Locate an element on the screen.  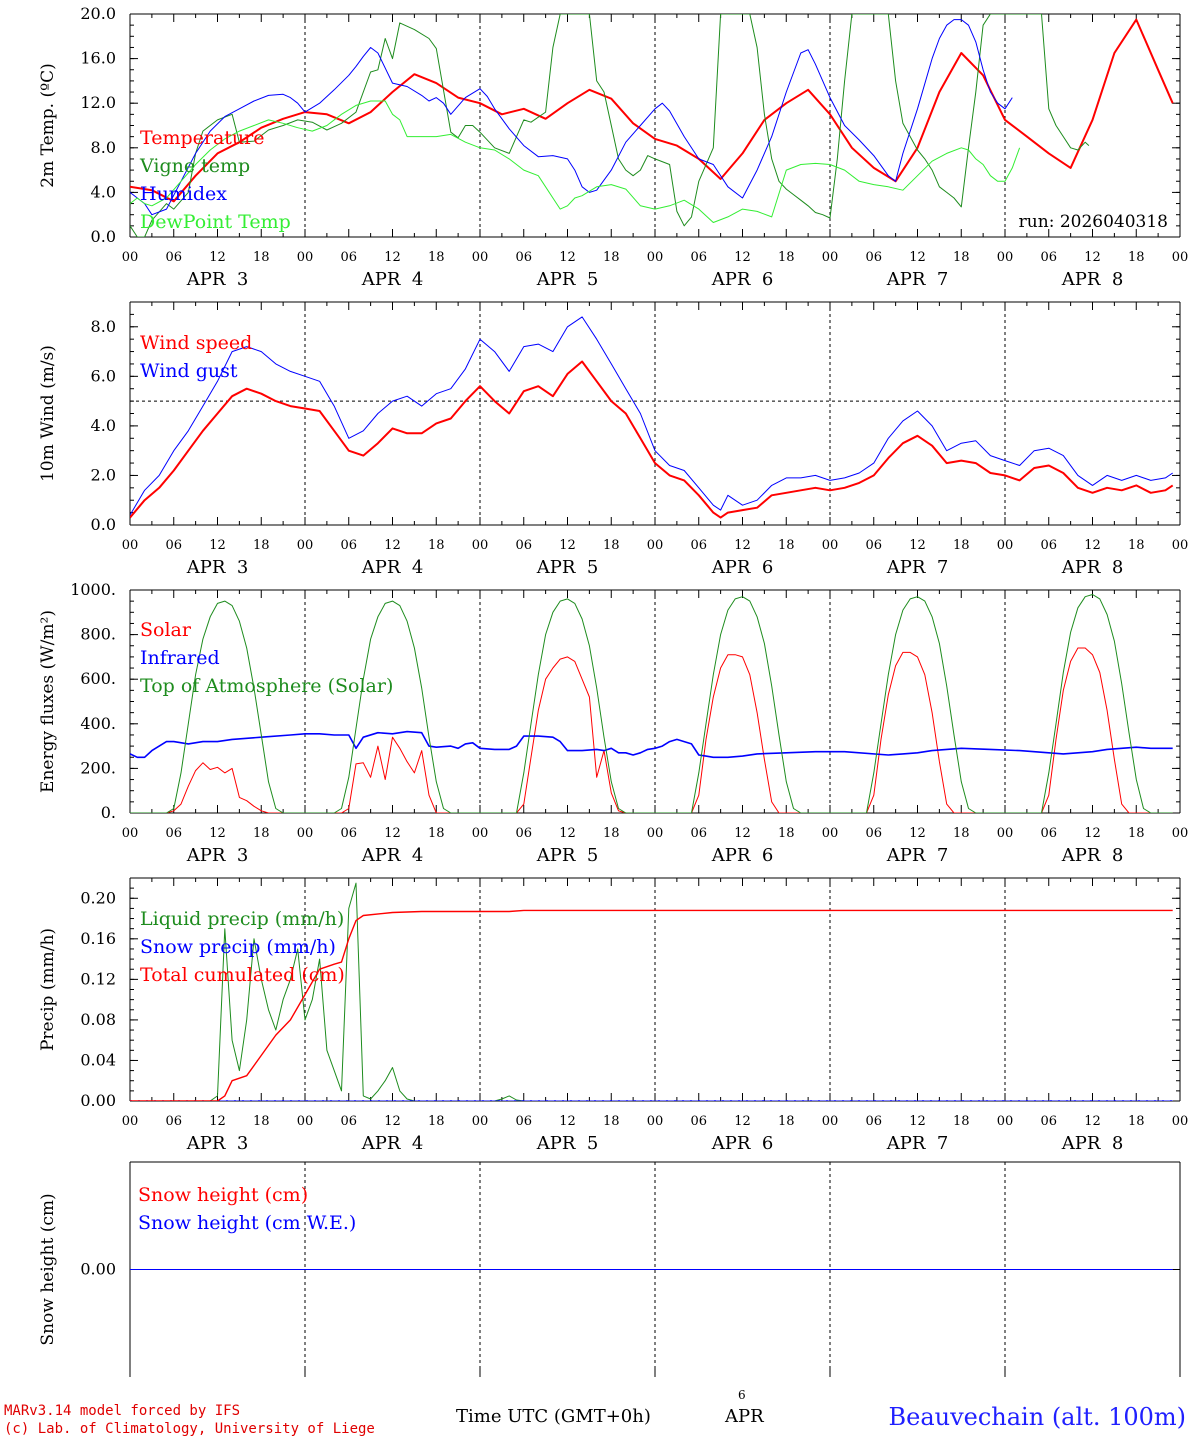
y-tick-label: 2.0 is located at coordinates (103, 474).